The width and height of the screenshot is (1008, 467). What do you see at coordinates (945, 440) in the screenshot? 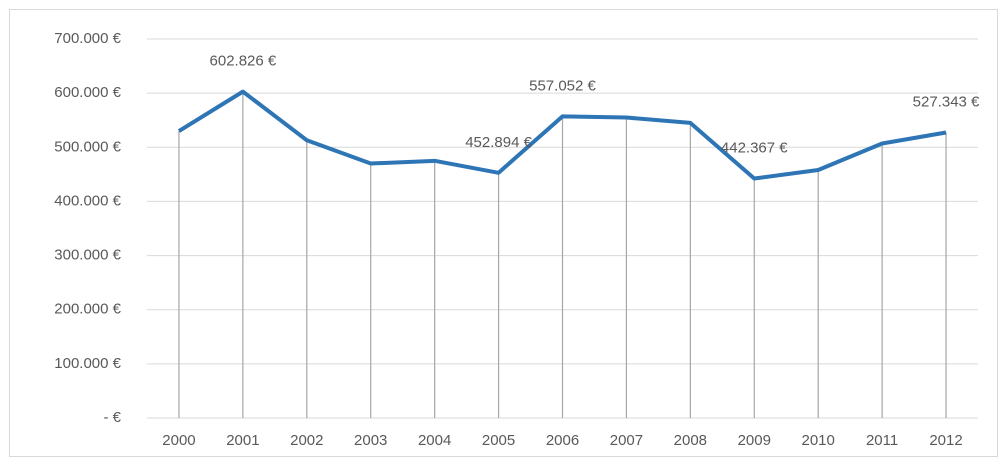
I see `x-tick-label: 2012` at bounding box center [945, 440].